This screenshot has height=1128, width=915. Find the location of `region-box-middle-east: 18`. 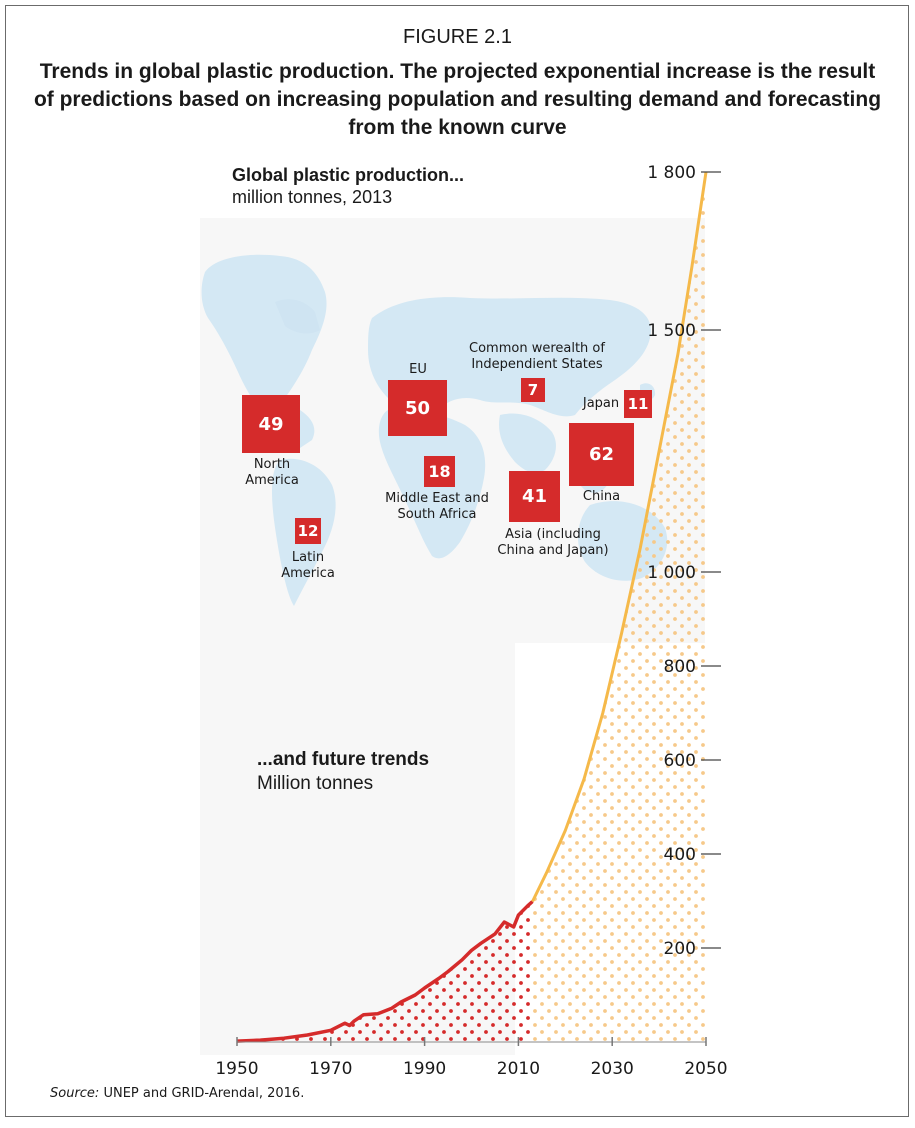

region-box-middle-east: 18 is located at coordinates (439, 471).